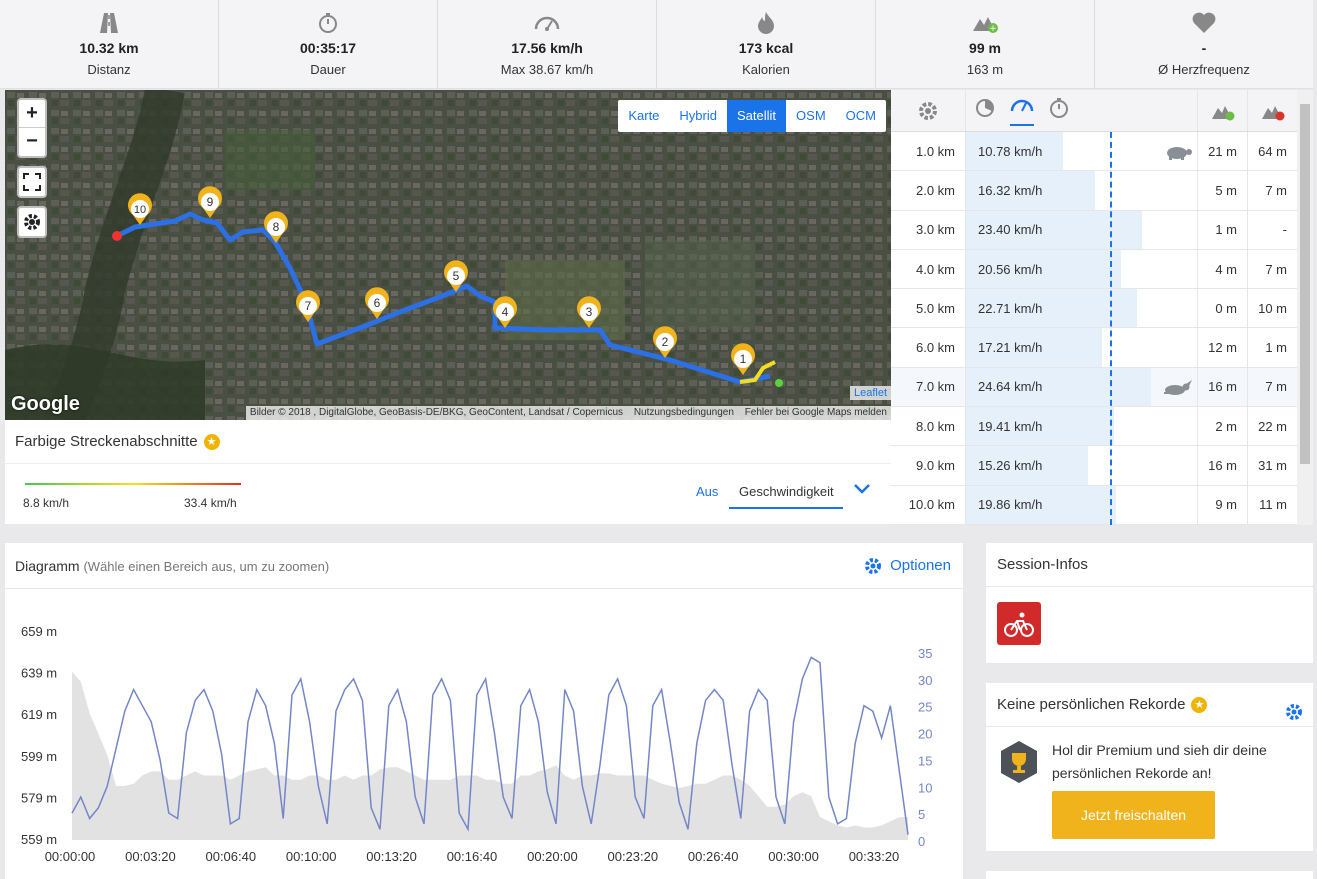  I want to click on flame-icon, so click(766, 23).